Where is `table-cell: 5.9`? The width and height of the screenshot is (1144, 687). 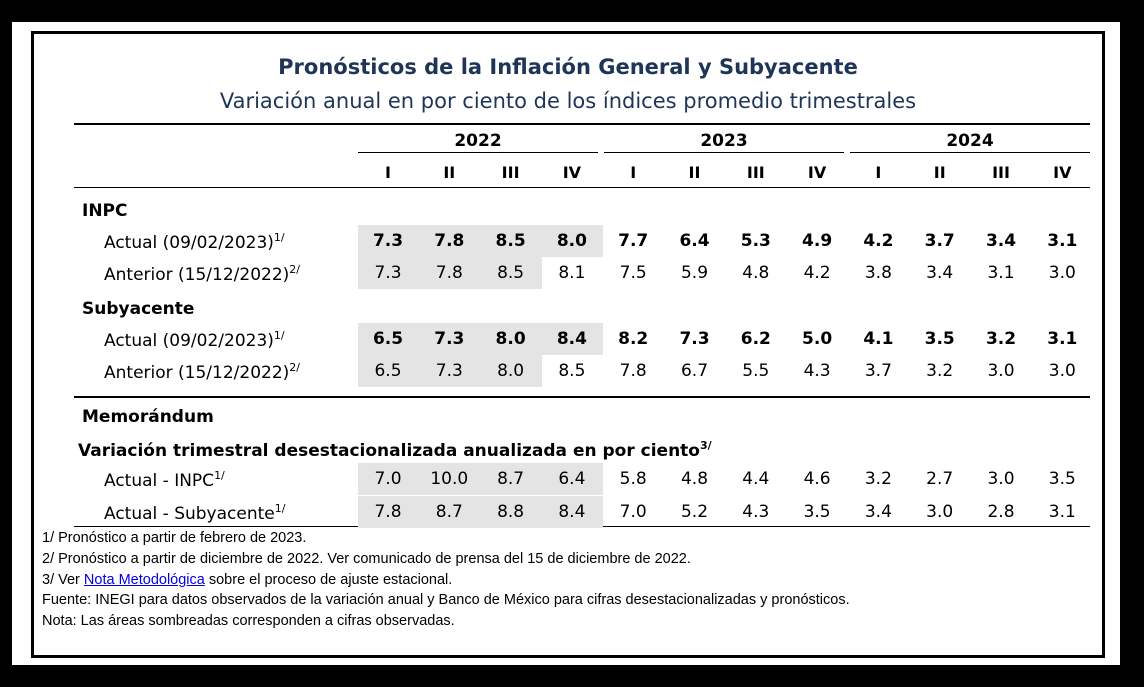 table-cell: 5.9 is located at coordinates (694, 273).